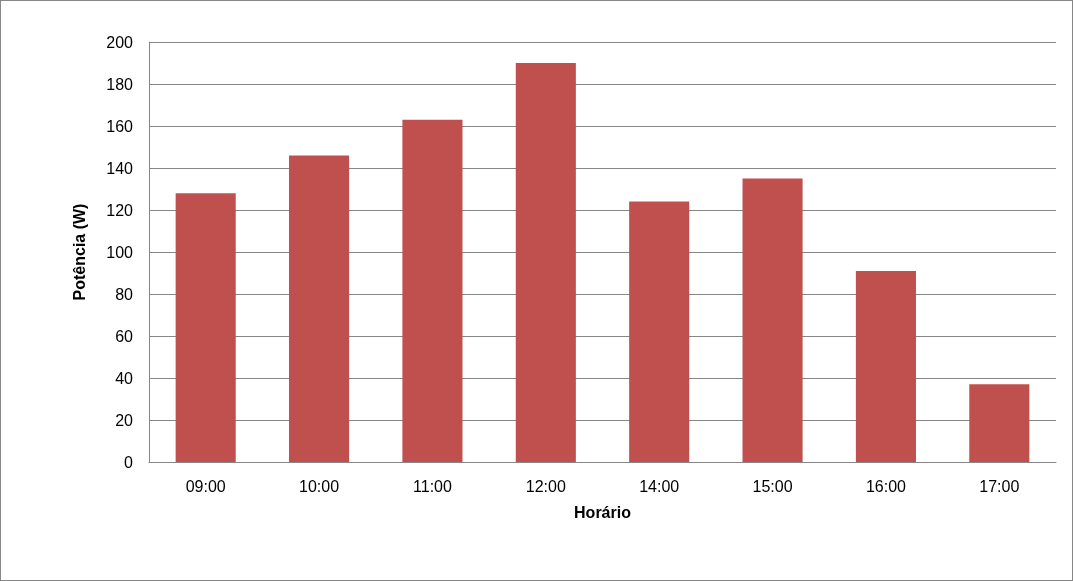 Image resolution: width=1073 pixels, height=581 pixels. Describe the element at coordinates (129, 462) in the screenshot. I see `y-tick-label: 0` at that location.